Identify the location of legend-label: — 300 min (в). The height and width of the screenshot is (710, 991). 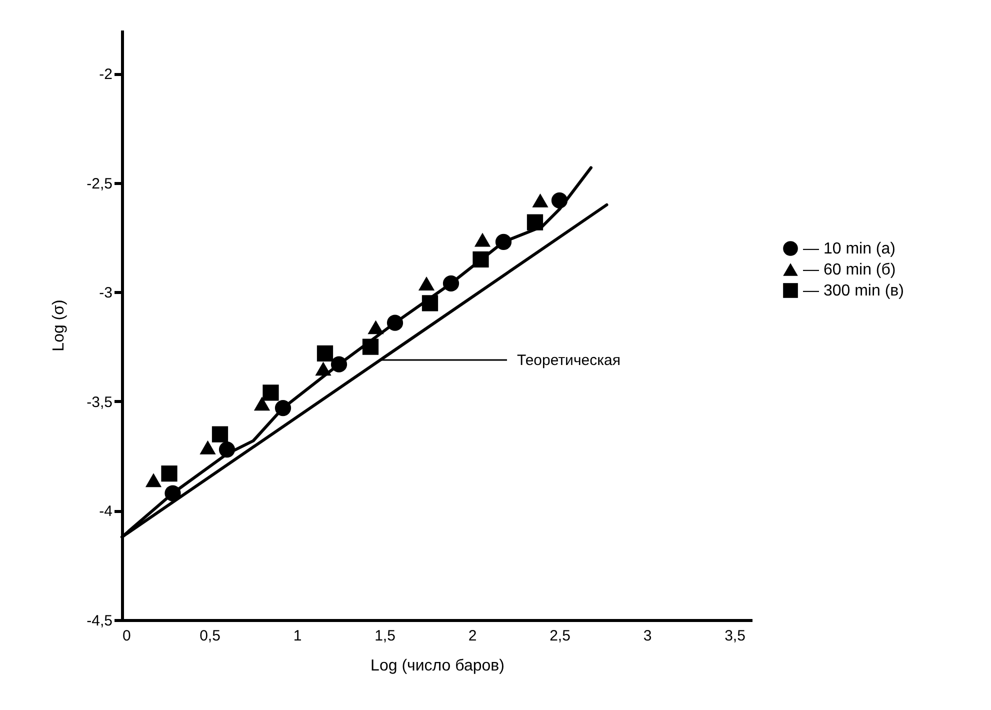
(853, 291).